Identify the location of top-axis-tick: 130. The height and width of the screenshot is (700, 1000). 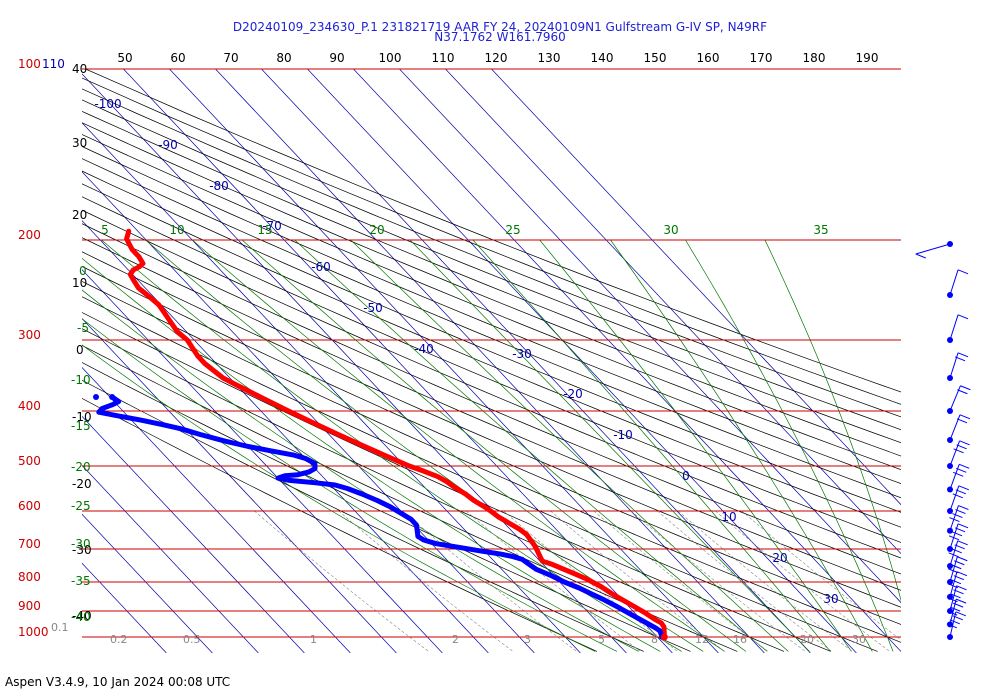
(549, 58).